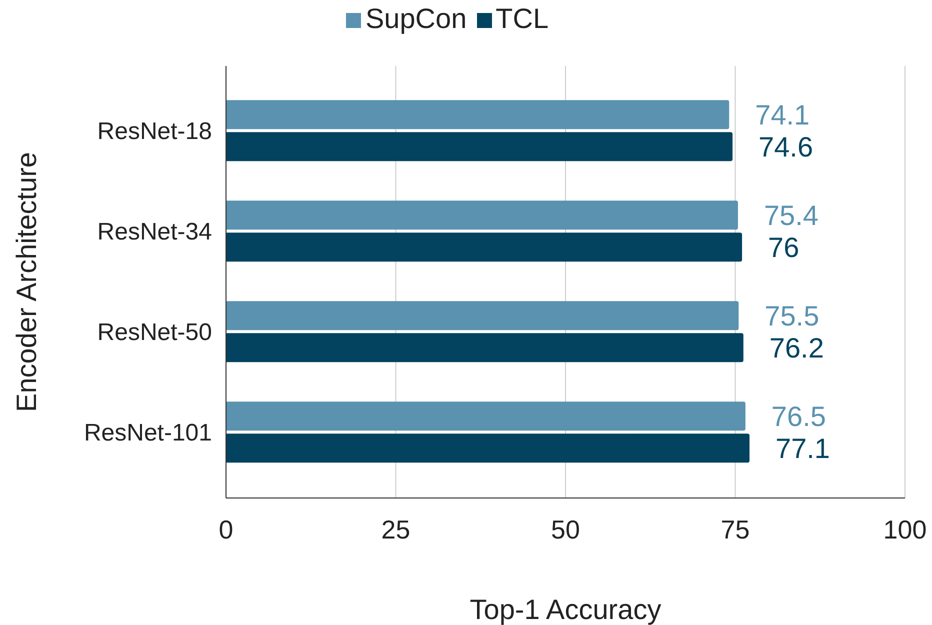  I want to click on x-axis-title: Top-1 Accuracy, so click(566, 609).